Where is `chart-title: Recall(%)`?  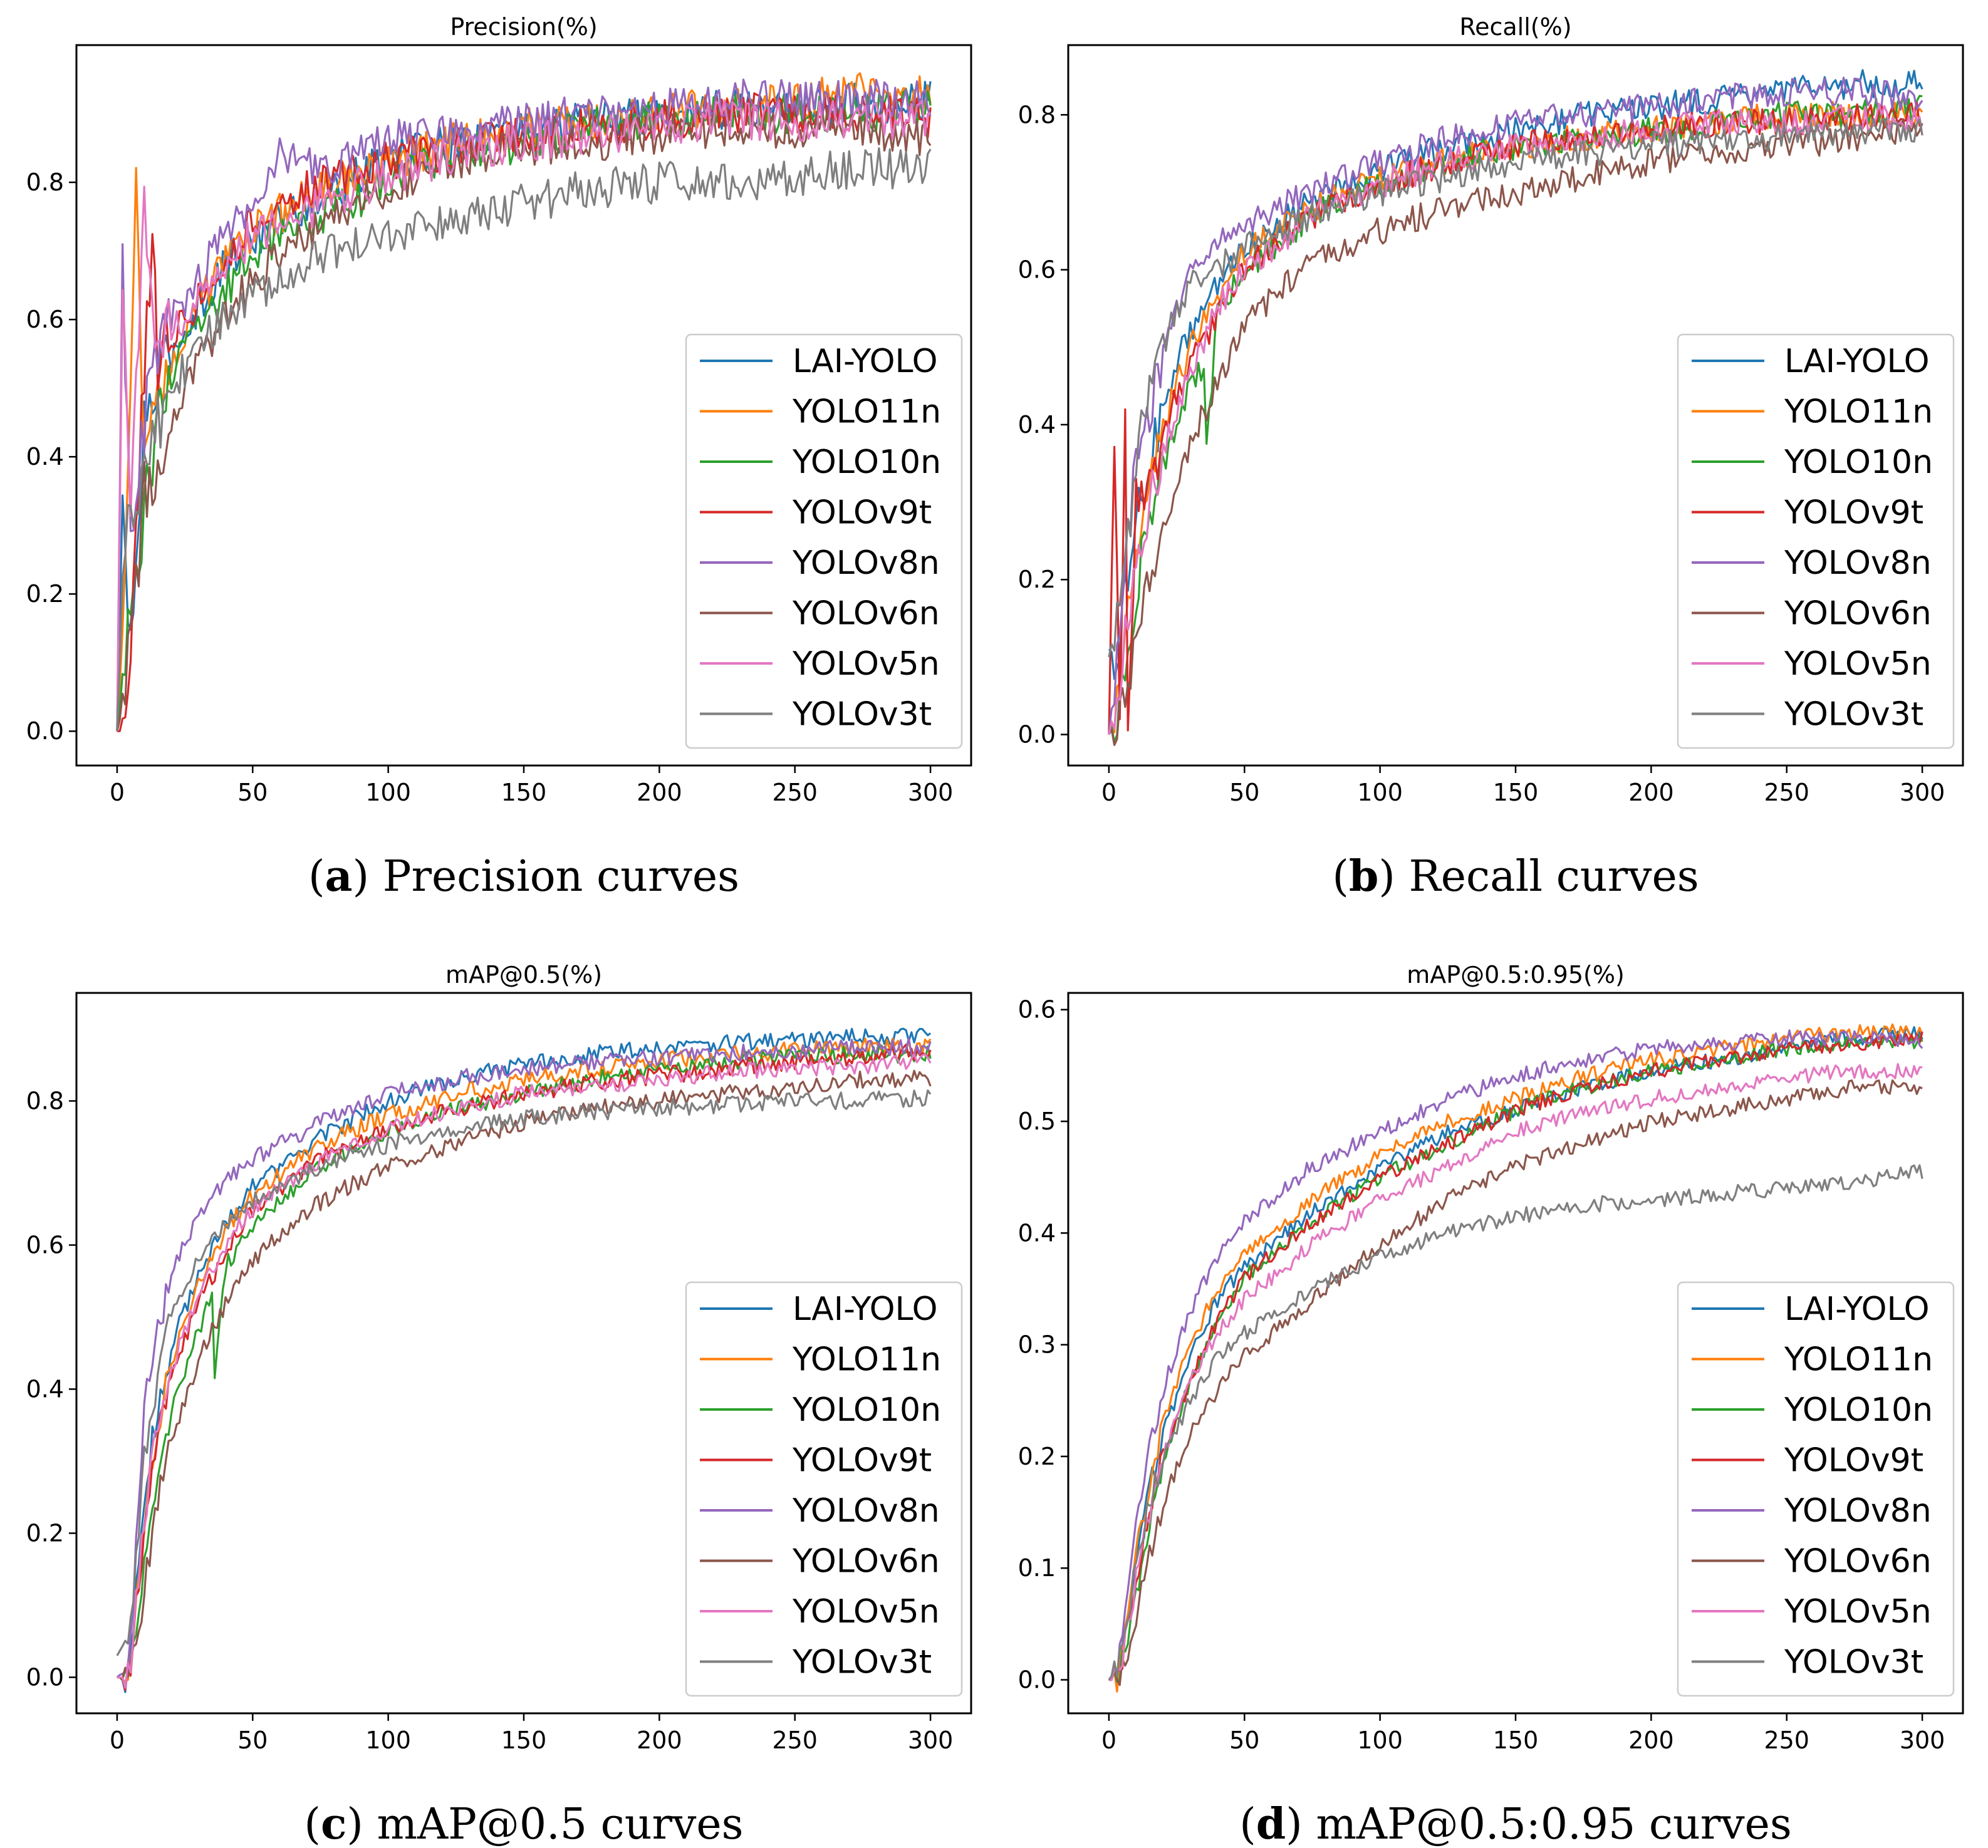
chart-title: Recall(%) is located at coordinates (1515, 27).